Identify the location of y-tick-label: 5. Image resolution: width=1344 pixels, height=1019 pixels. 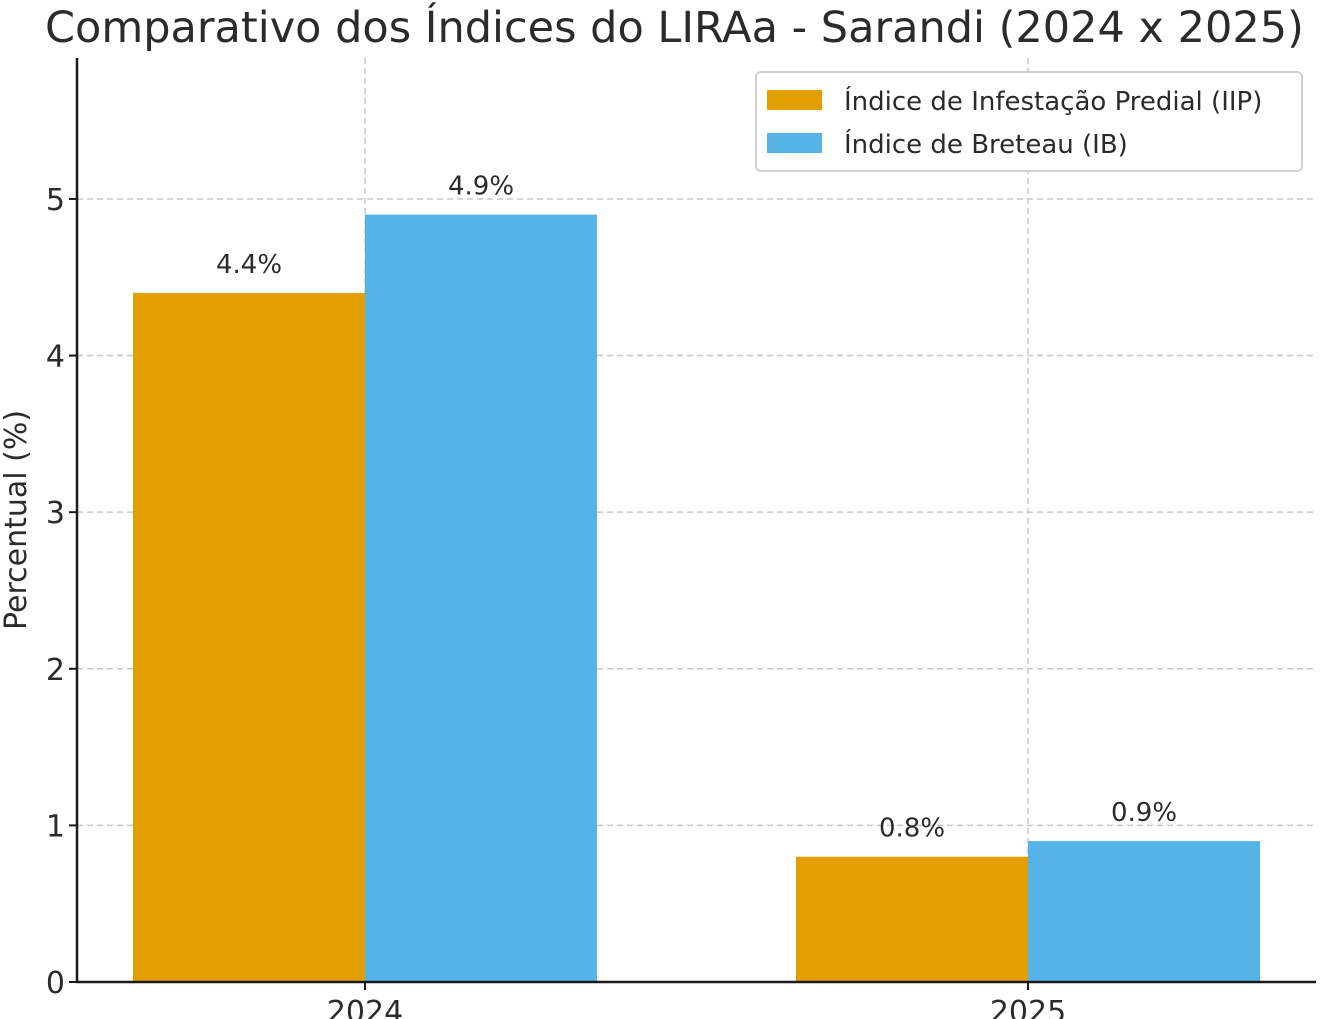
(55, 200).